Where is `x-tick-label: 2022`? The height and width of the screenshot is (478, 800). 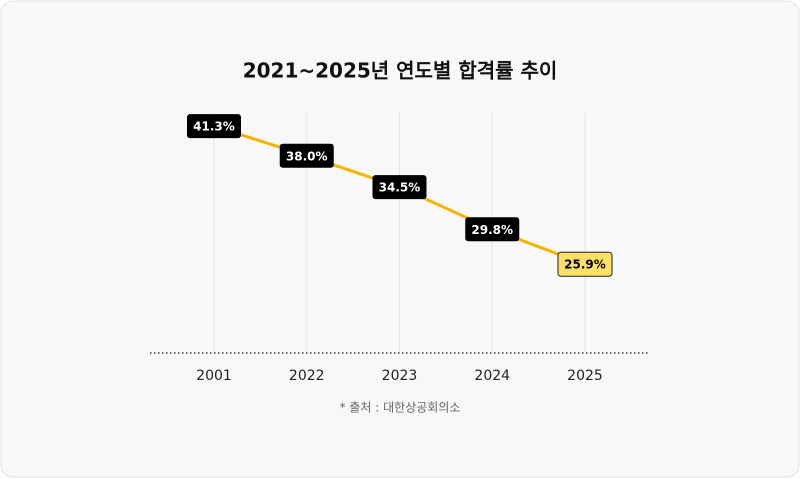
x-tick-label: 2022 is located at coordinates (307, 376).